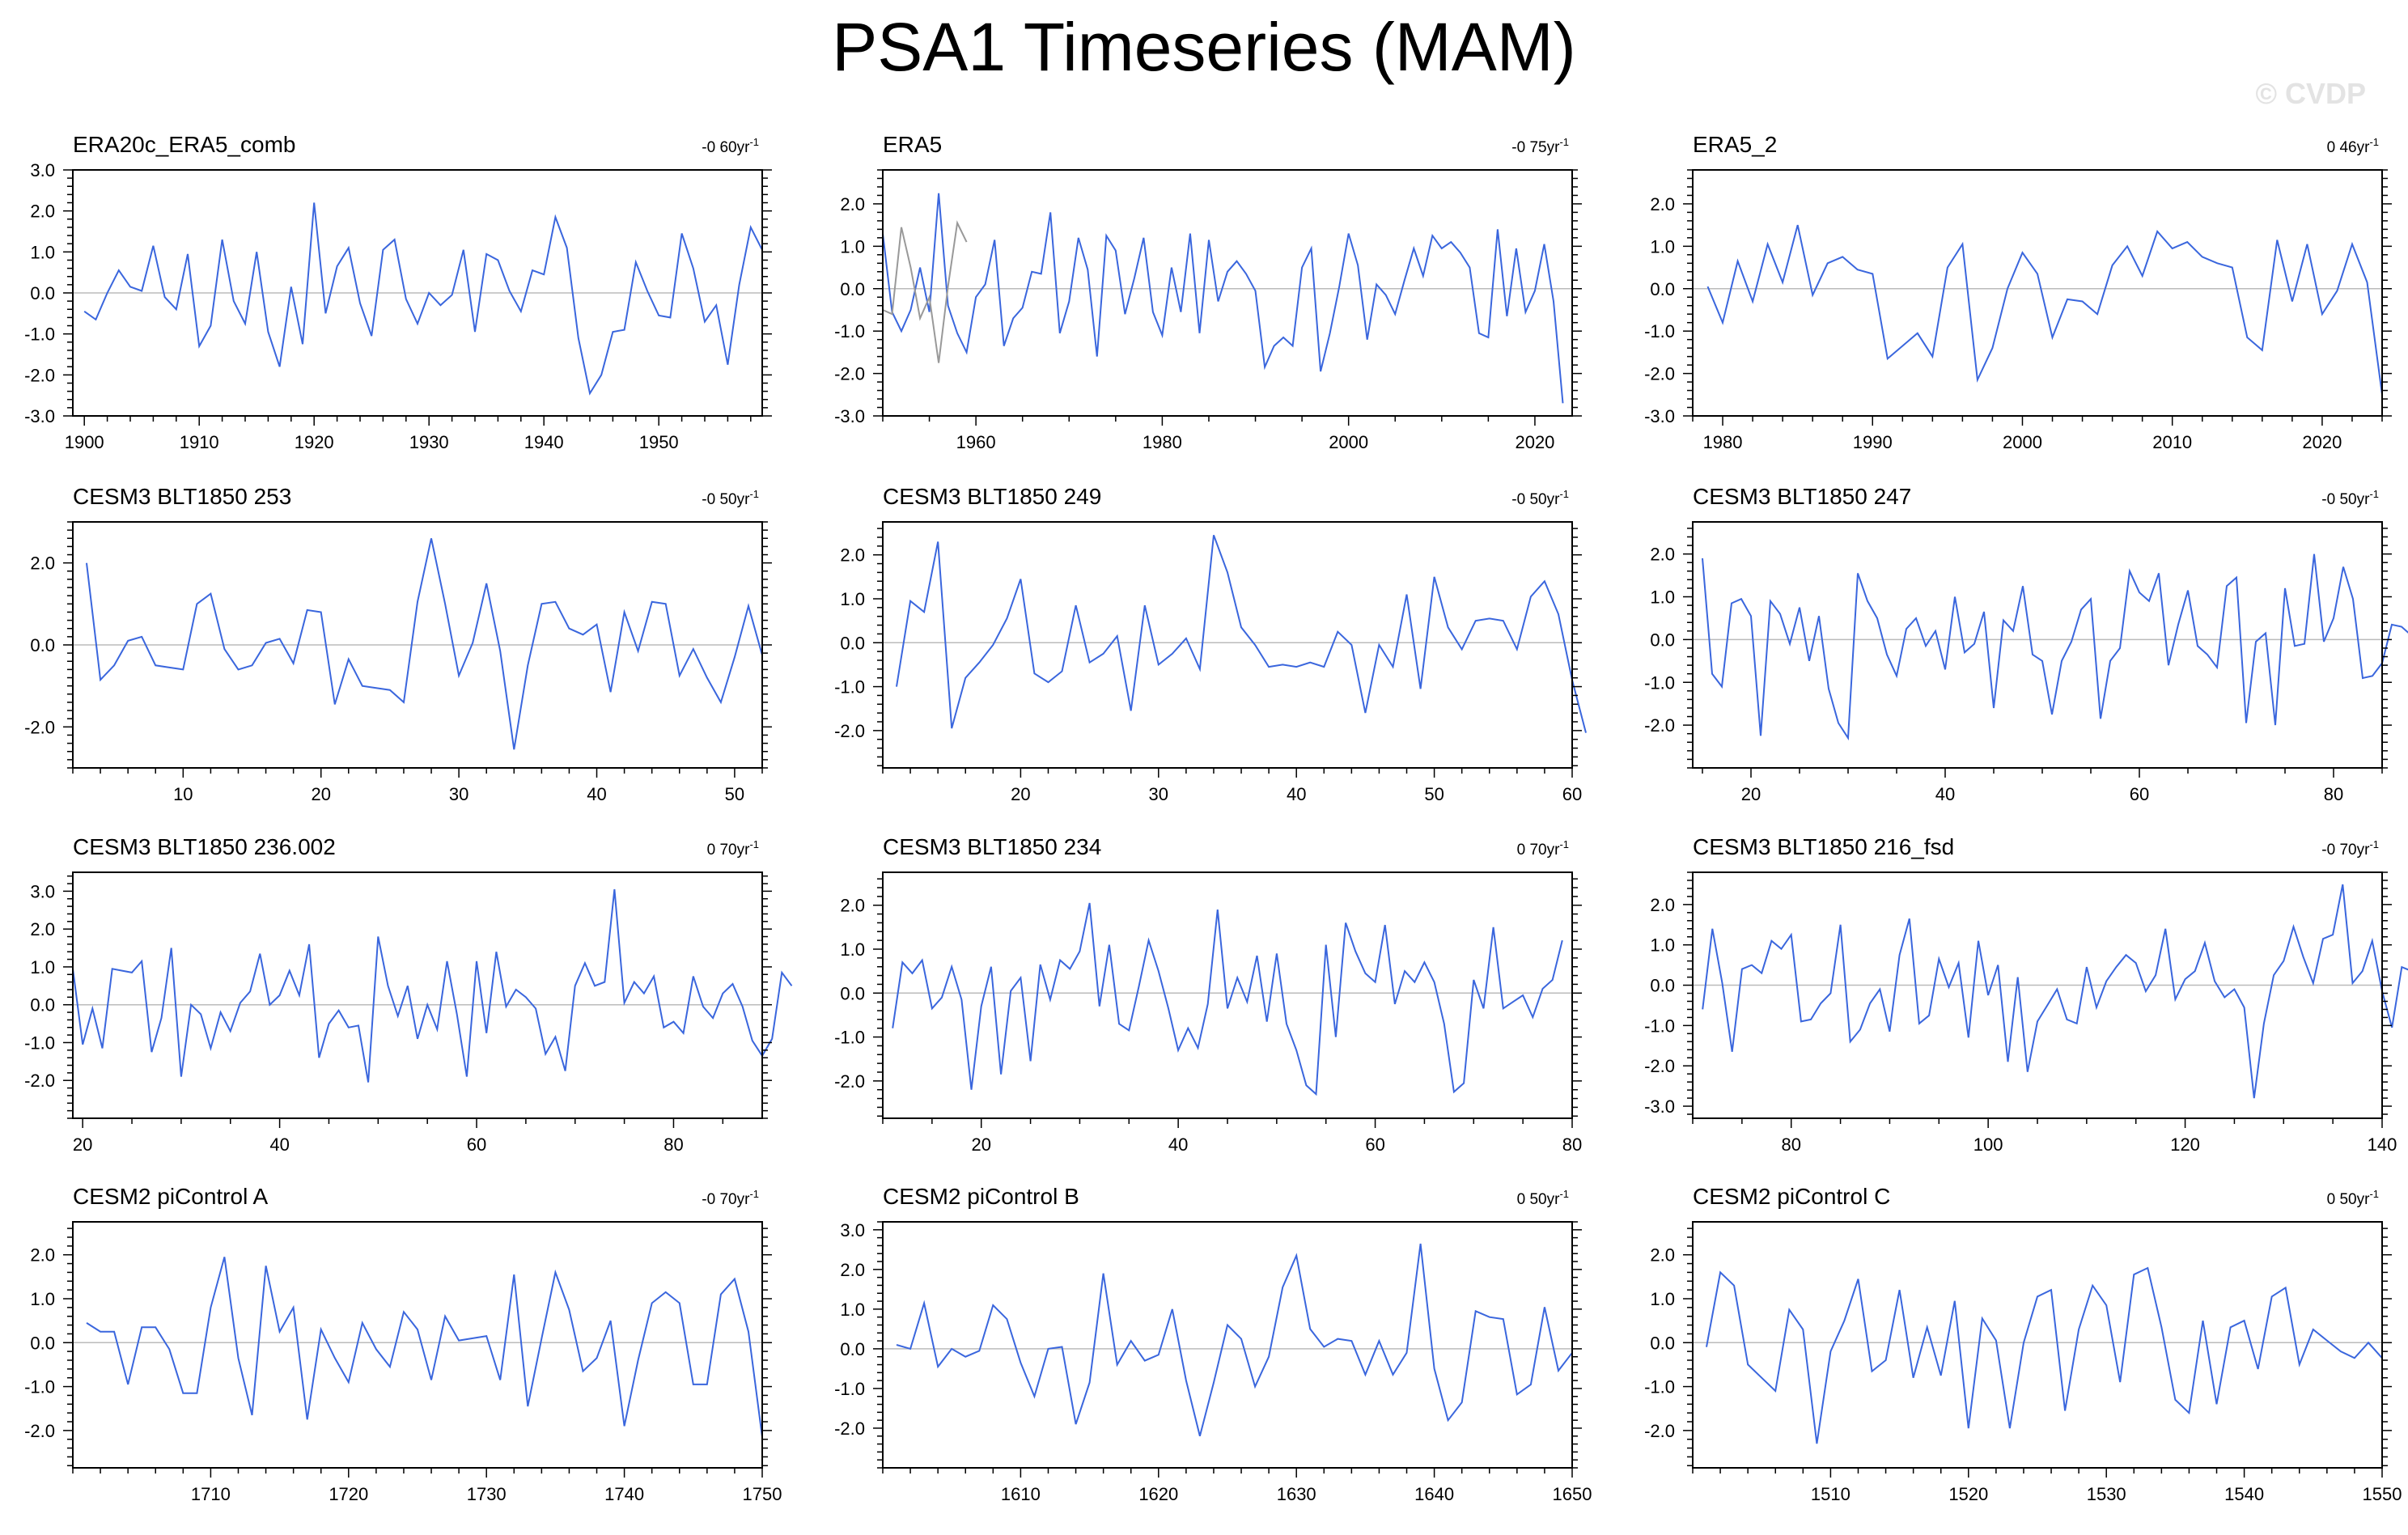 This screenshot has height=1535, width=2408. I want to click on x-tick-label: 1530, so click(2106, 1494).